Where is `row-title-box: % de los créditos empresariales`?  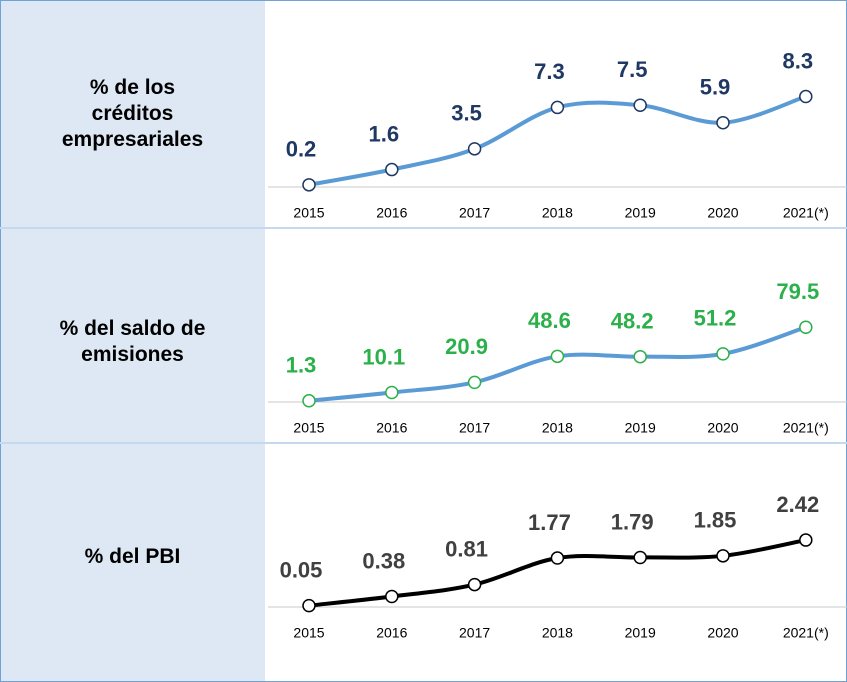 row-title-box: % de los créditos empresariales is located at coordinates (132, 114).